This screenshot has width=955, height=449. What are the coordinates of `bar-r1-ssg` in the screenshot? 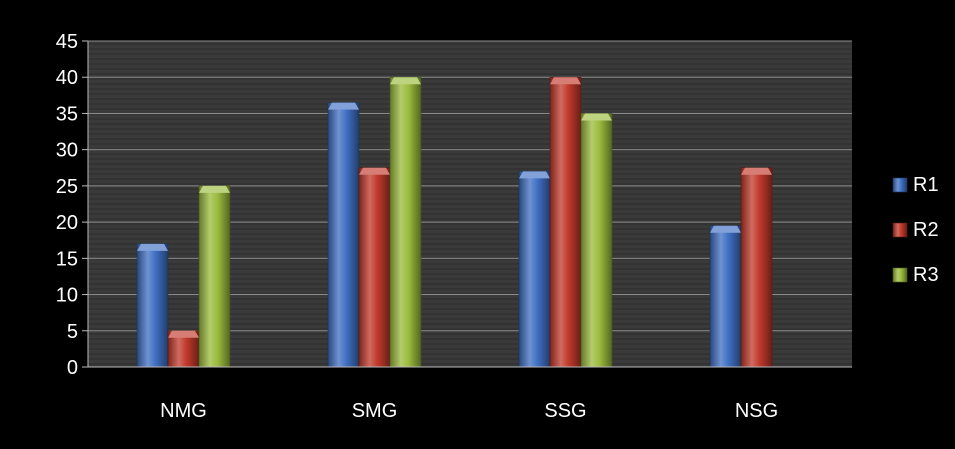 It's located at (534, 269).